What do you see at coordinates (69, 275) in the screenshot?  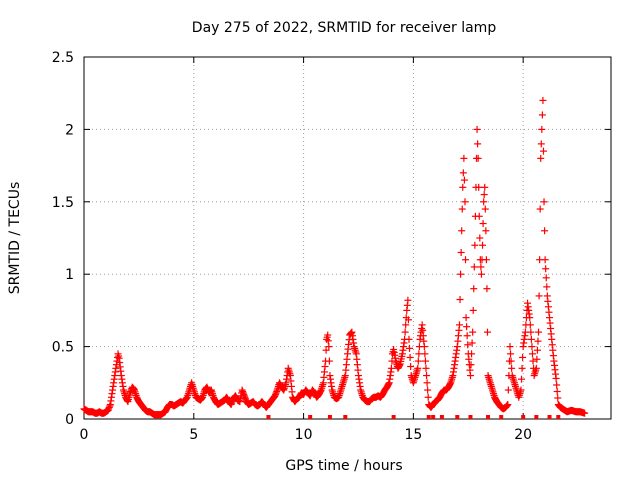 I see `y-tick-label: 1` at bounding box center [69, 275].